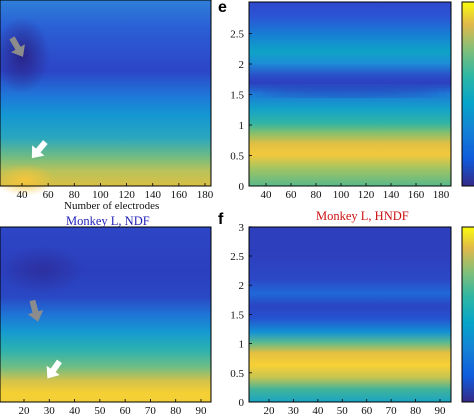 Image resolution: width=474 pixels, height=420 pixels. I want to click on colorbar-f, so click(467, 314).